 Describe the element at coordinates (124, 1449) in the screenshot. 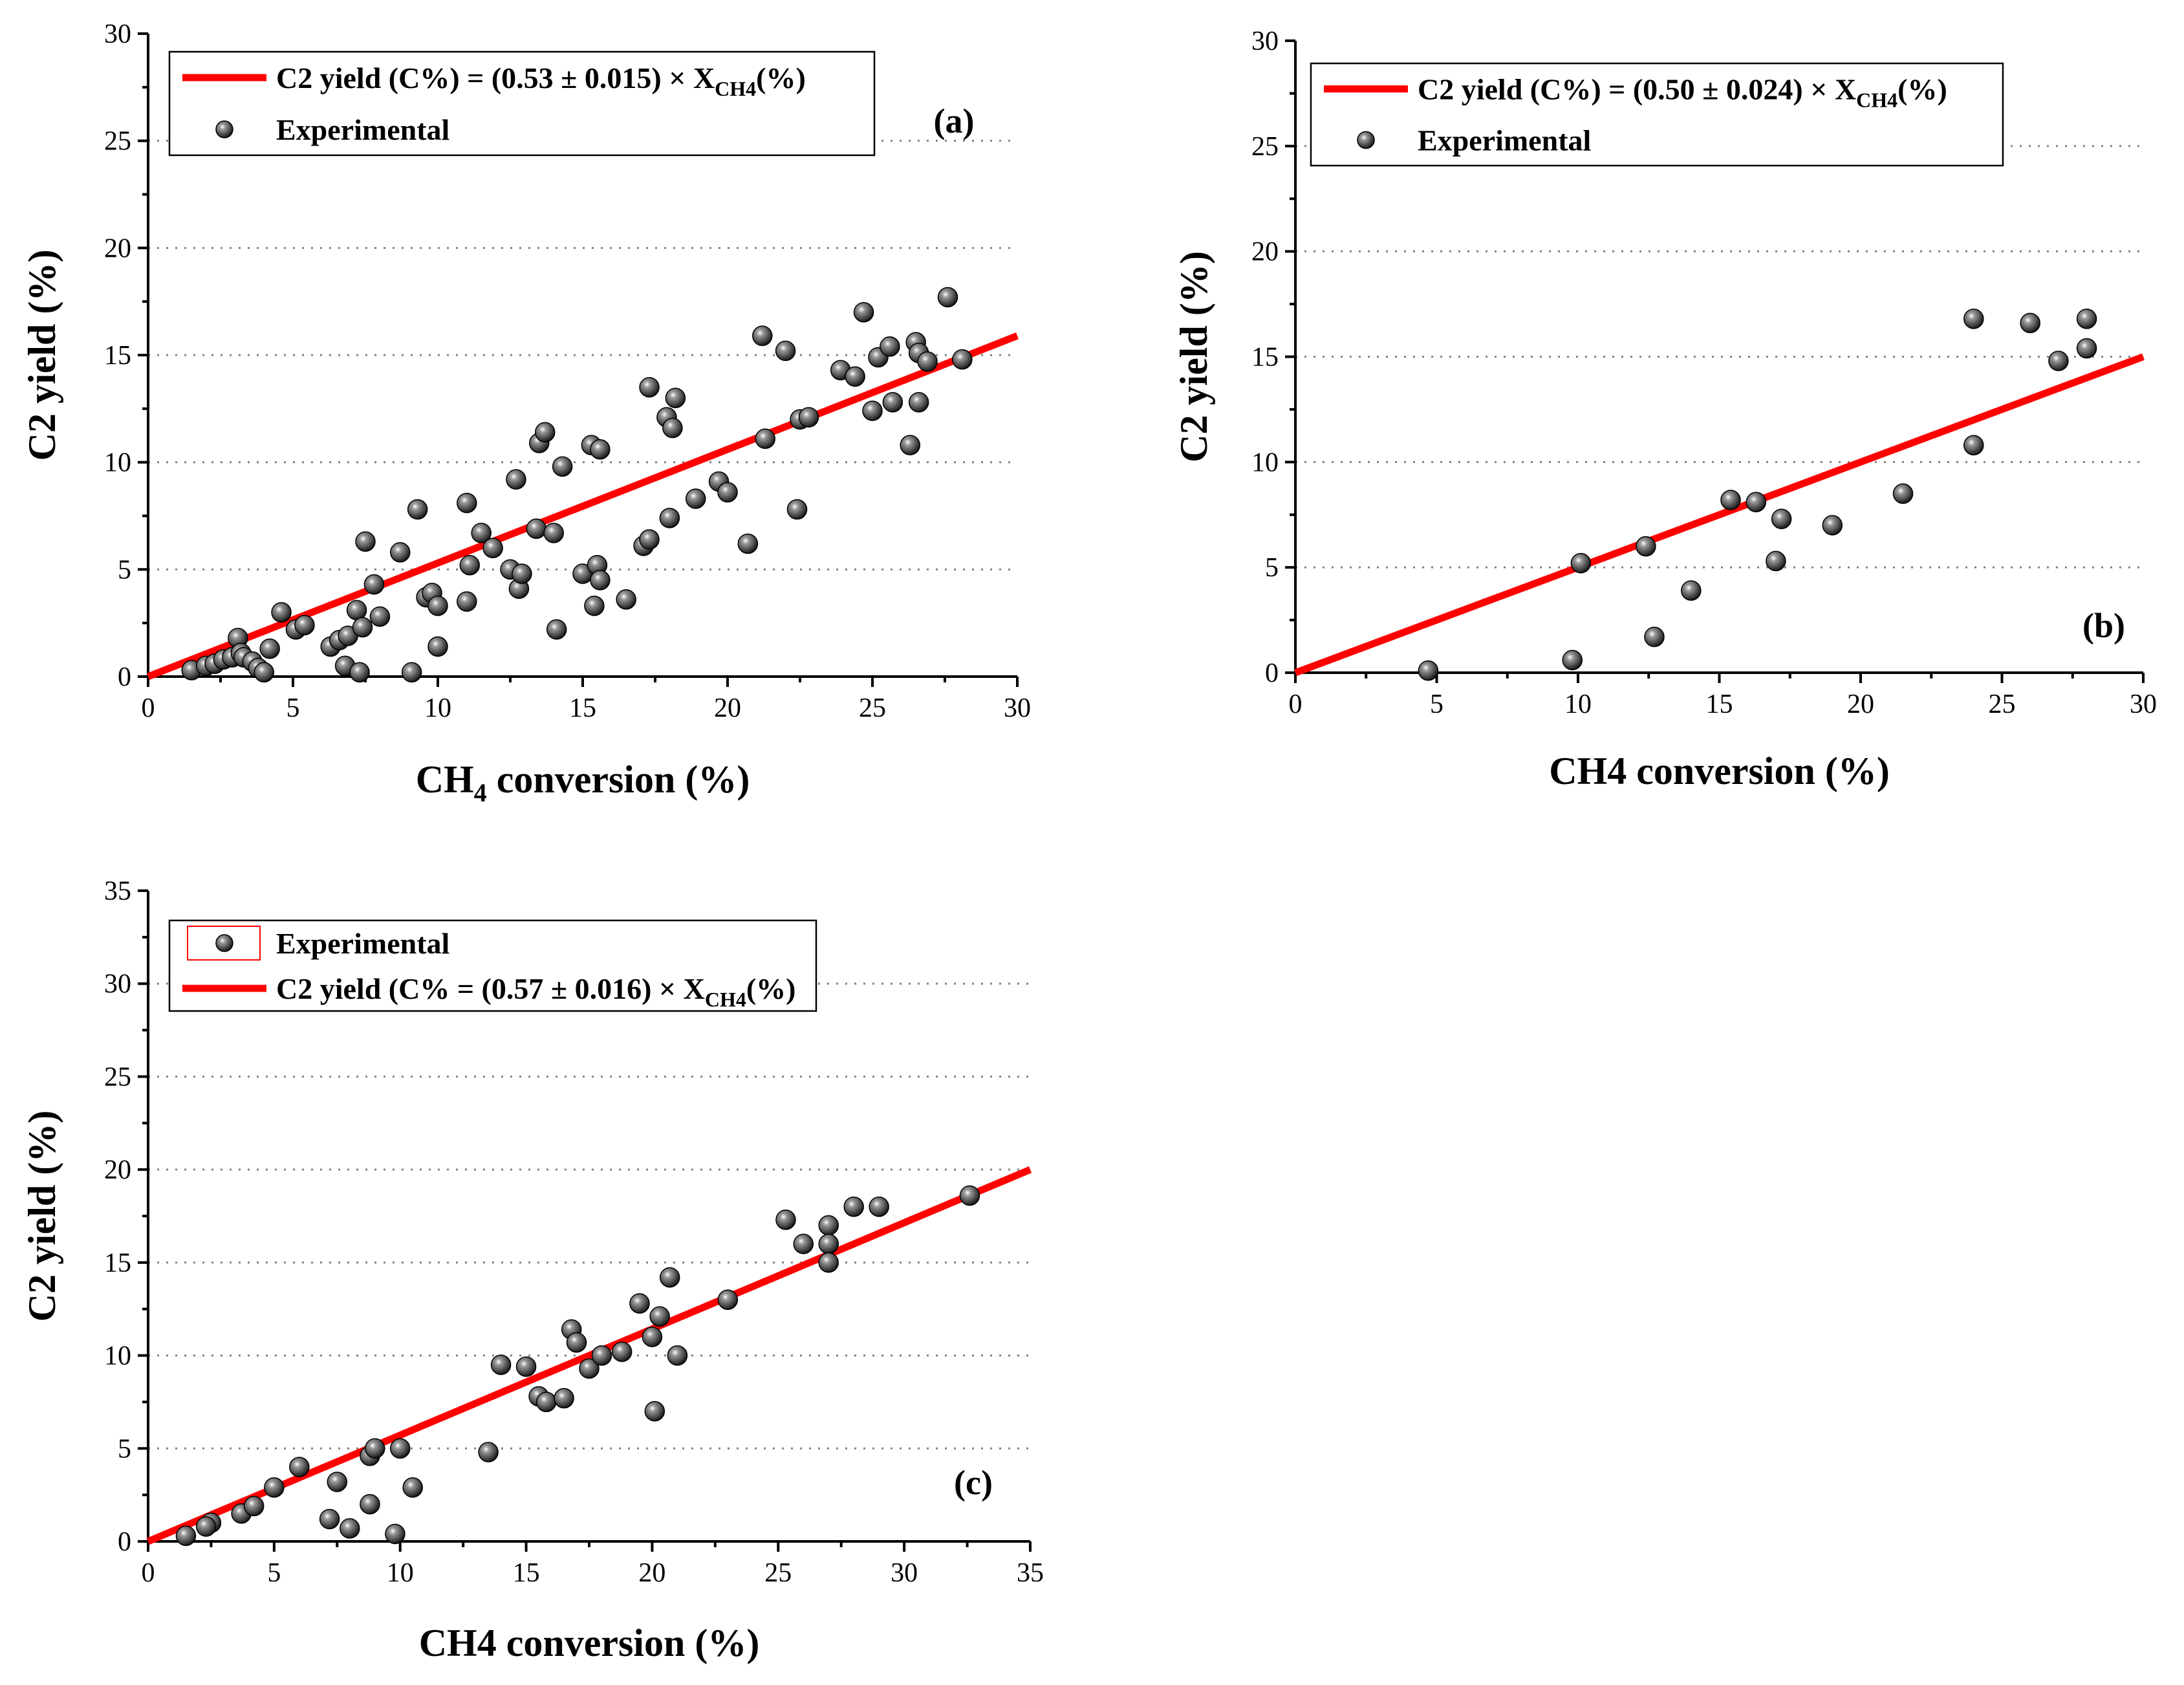

I see `y-tick-label: 5` at that location.